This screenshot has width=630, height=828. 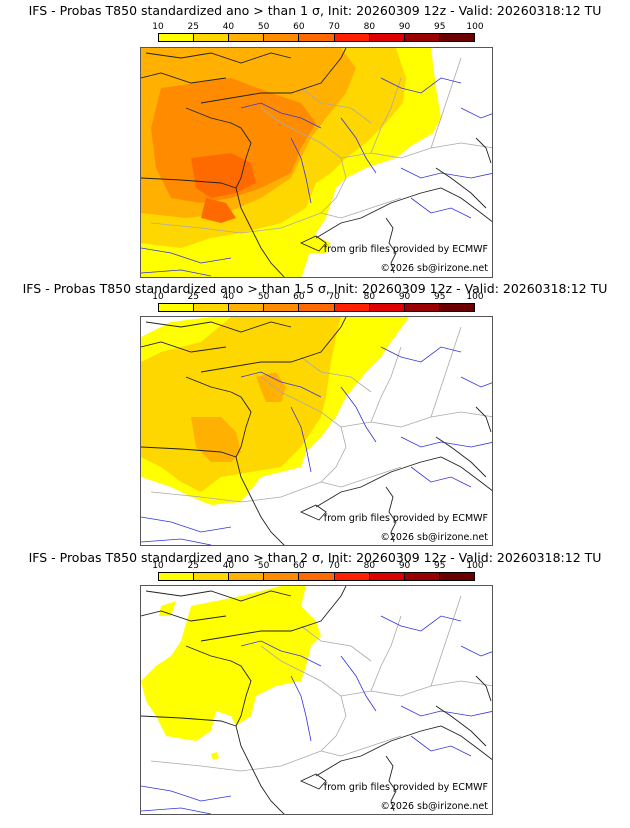 What do you see at coordinates (167, 608) in the screenshot?
I see `prob-area-10-patch` at bounding box center [167, 608].